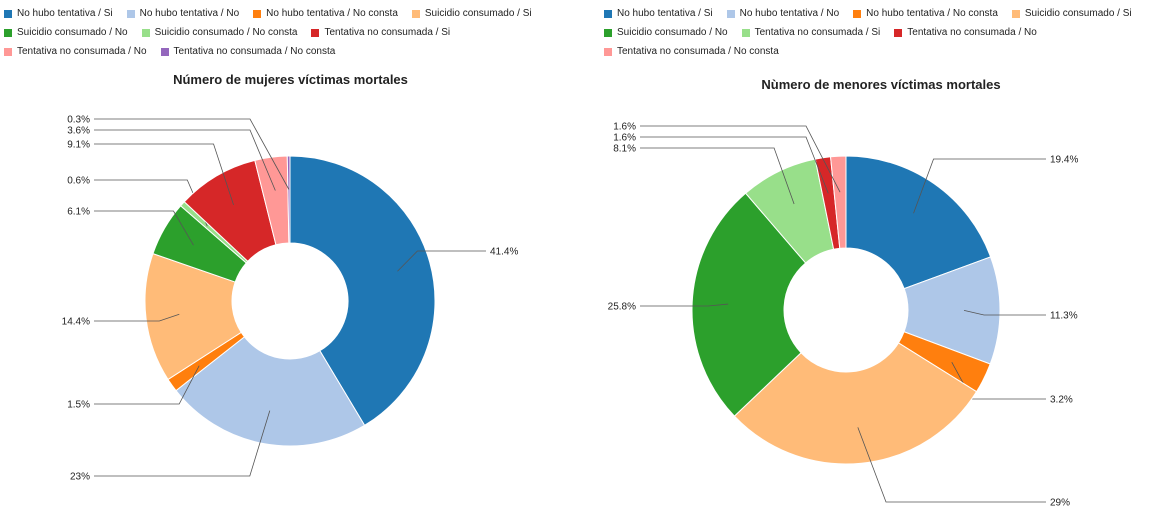 The height and width of the screenshot is (514, 1162). Describe the element at coordinates (78, 181) in the screenshot. I see `slice-label: 0.6%` at that location.